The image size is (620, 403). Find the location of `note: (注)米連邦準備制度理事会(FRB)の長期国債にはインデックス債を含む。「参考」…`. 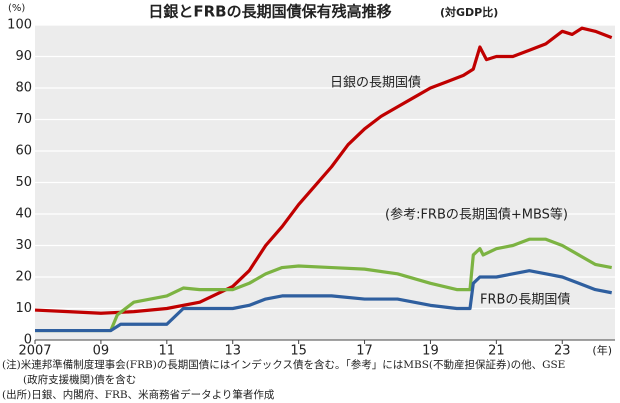

note: (注)米連邦準備制度理事会(FRB)の長期国債にはインデックス債を含む。「参考」… is located at coordinates (283, 364).